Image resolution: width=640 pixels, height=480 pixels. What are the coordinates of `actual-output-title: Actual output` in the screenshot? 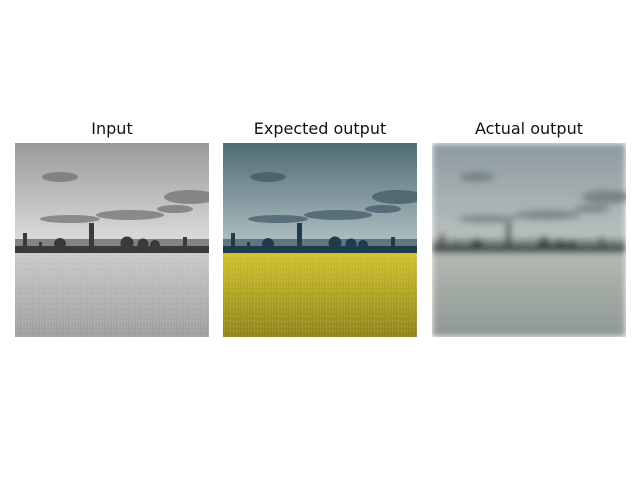 It's located at (529, 128).